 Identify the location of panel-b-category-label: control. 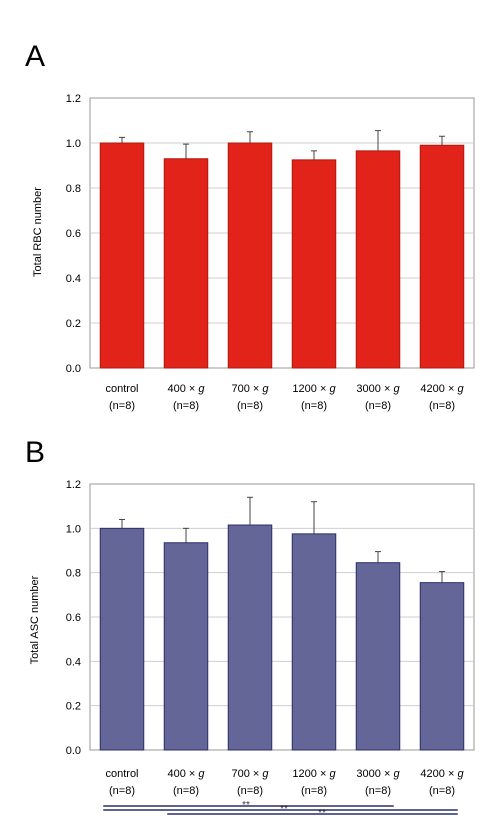
(121, 774).